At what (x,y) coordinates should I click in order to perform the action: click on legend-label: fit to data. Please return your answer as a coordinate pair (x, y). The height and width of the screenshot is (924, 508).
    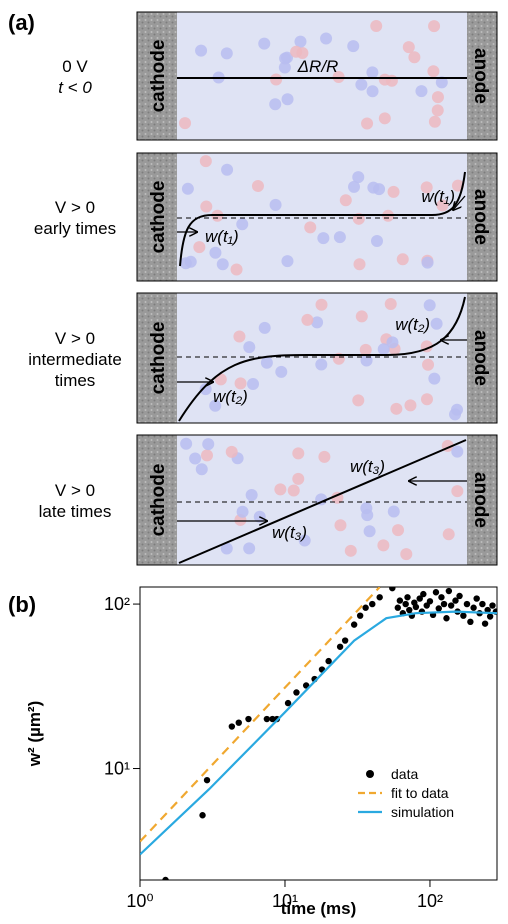
    Looking at the image, I should click on (420, 793).